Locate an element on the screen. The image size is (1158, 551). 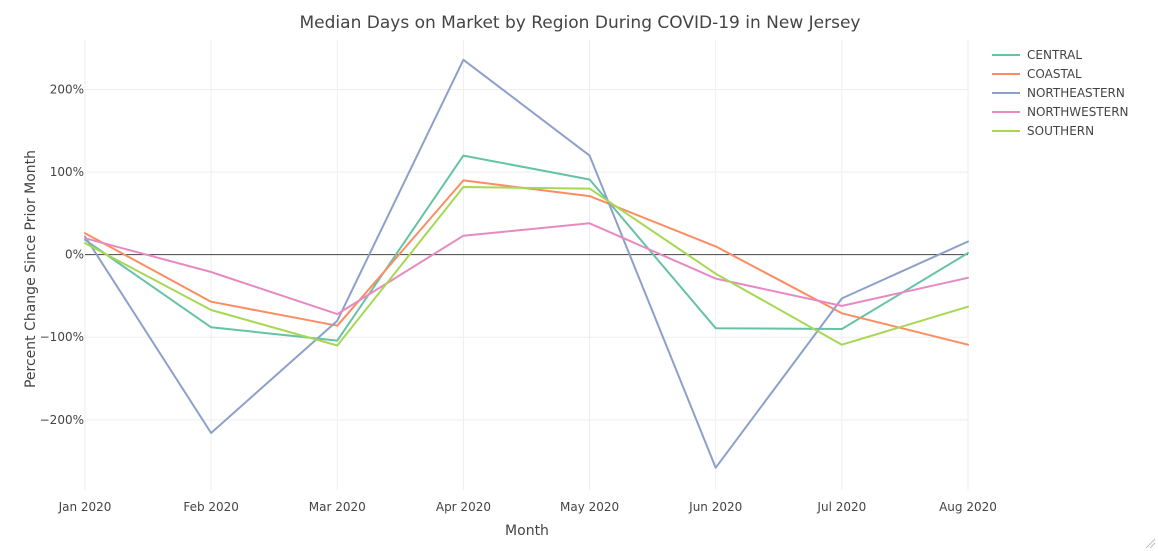
resize-handle-icon is located at coordinates (1150, 543).